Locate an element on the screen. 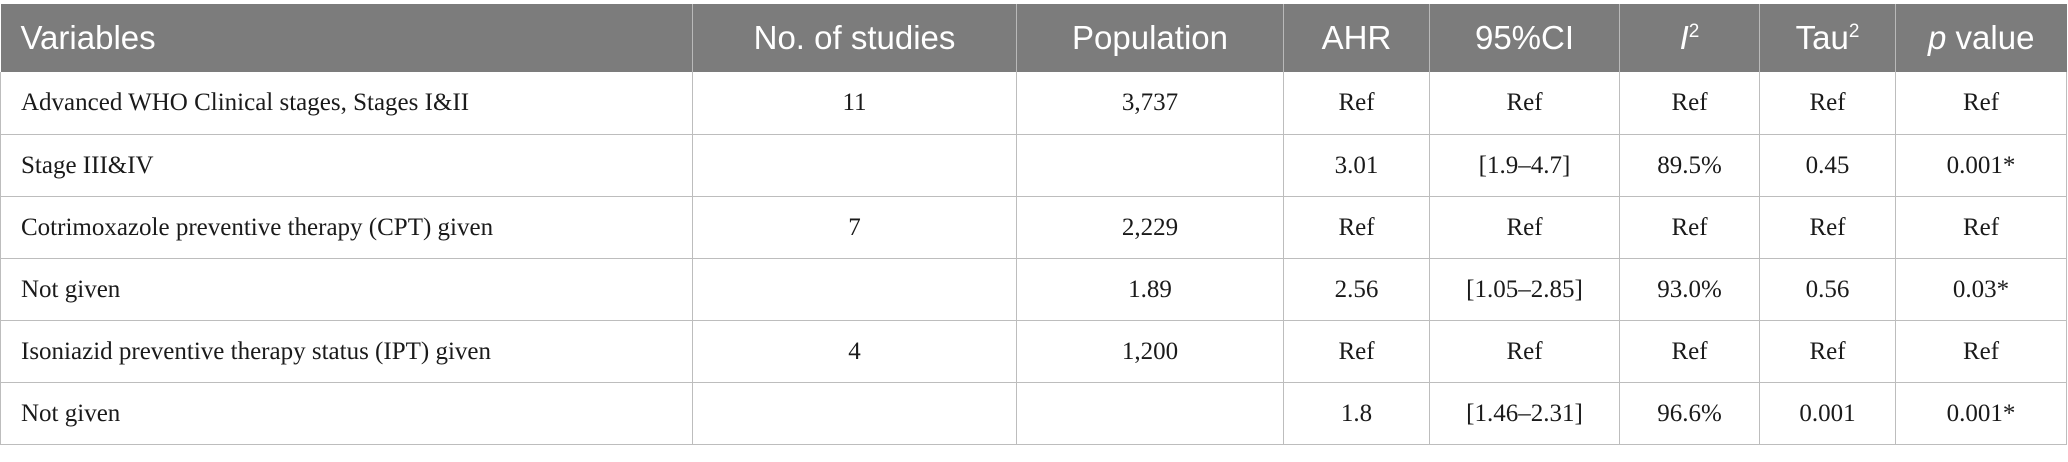 This screenshot has width=2068, height=462. cell-population: 1,200 is located at coordinates (1150, 351).